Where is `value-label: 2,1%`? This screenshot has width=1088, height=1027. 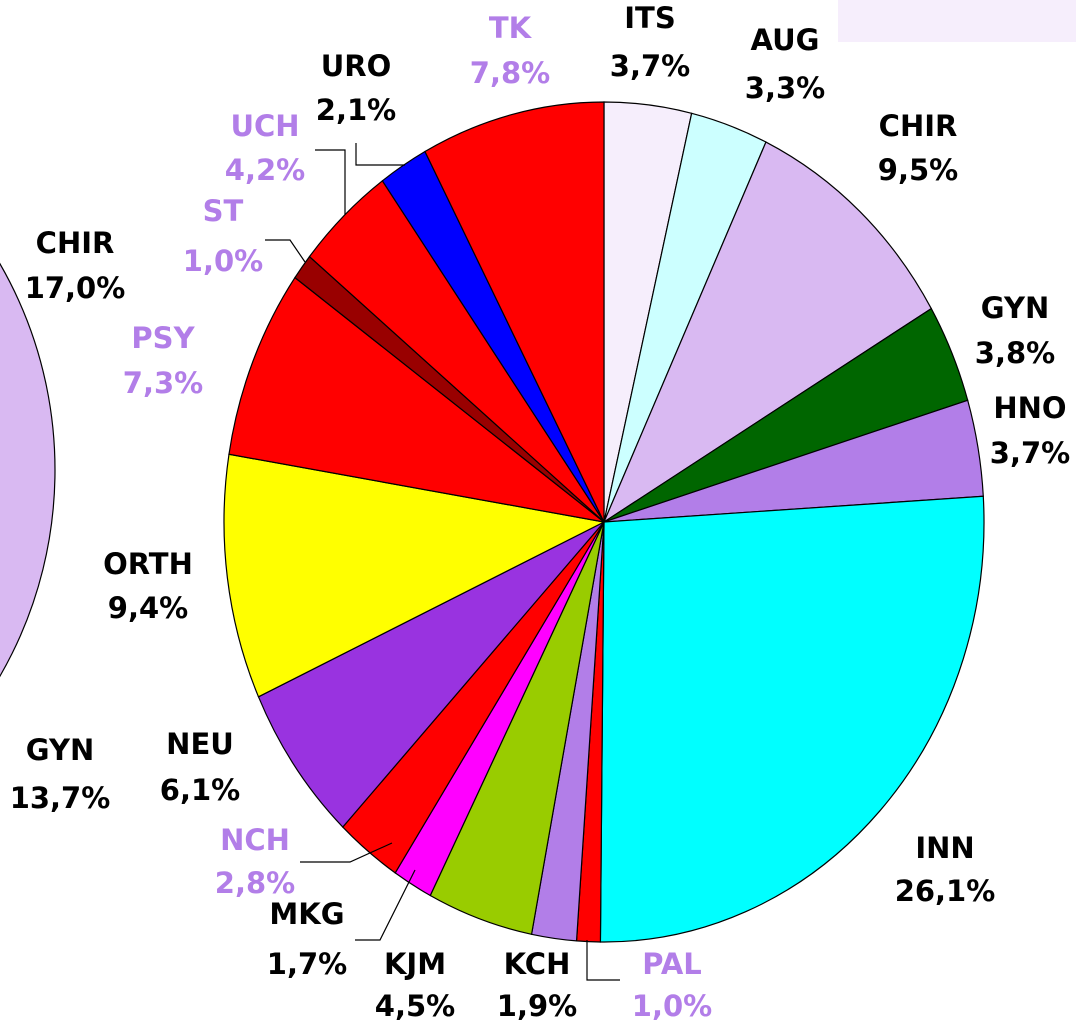 value-label: 2,1% is located at coordinates (356, 110).